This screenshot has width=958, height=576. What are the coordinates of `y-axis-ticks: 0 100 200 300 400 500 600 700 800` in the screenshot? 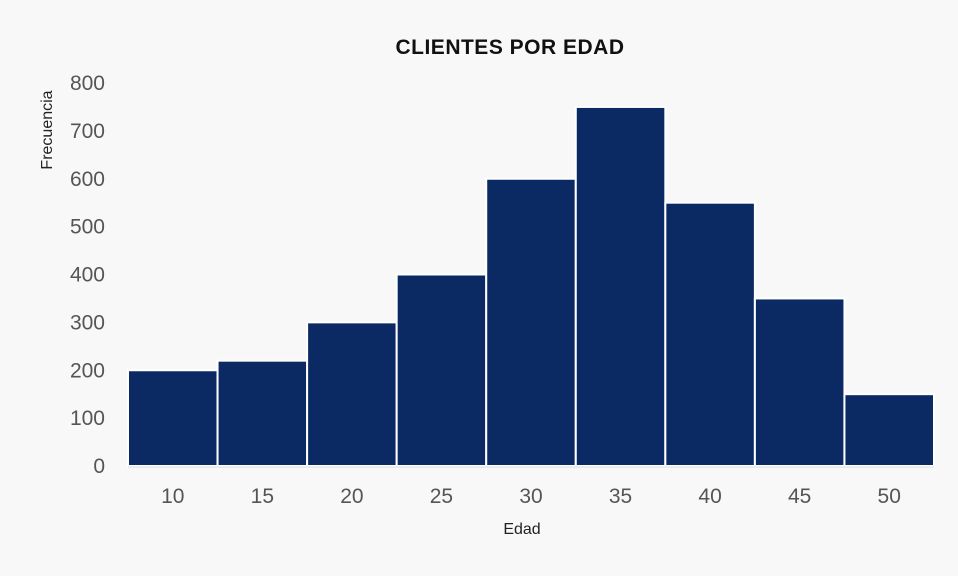 It's located at (87, 275).